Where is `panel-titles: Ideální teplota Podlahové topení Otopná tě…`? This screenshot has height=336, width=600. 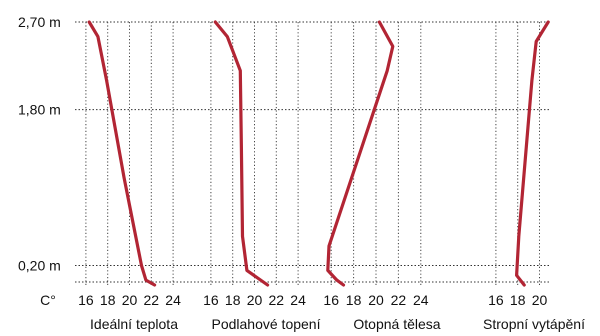 panel-titles: Ideální teplota Podlahové topení Otopná tě… is located at coordinates (337, 324).